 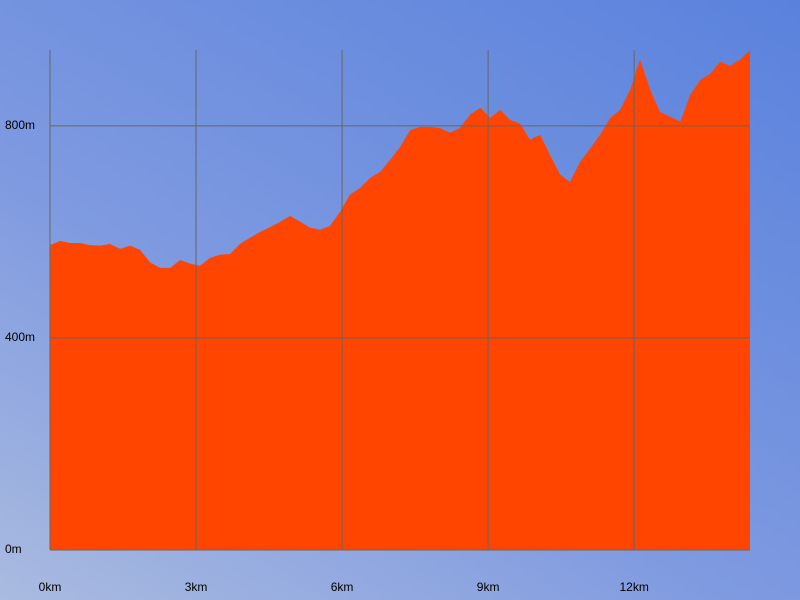 What do you see at coordinates (488, 587) in the screenshot?
I see `x-tick-label: 9km` at bounding box center [488, 587].